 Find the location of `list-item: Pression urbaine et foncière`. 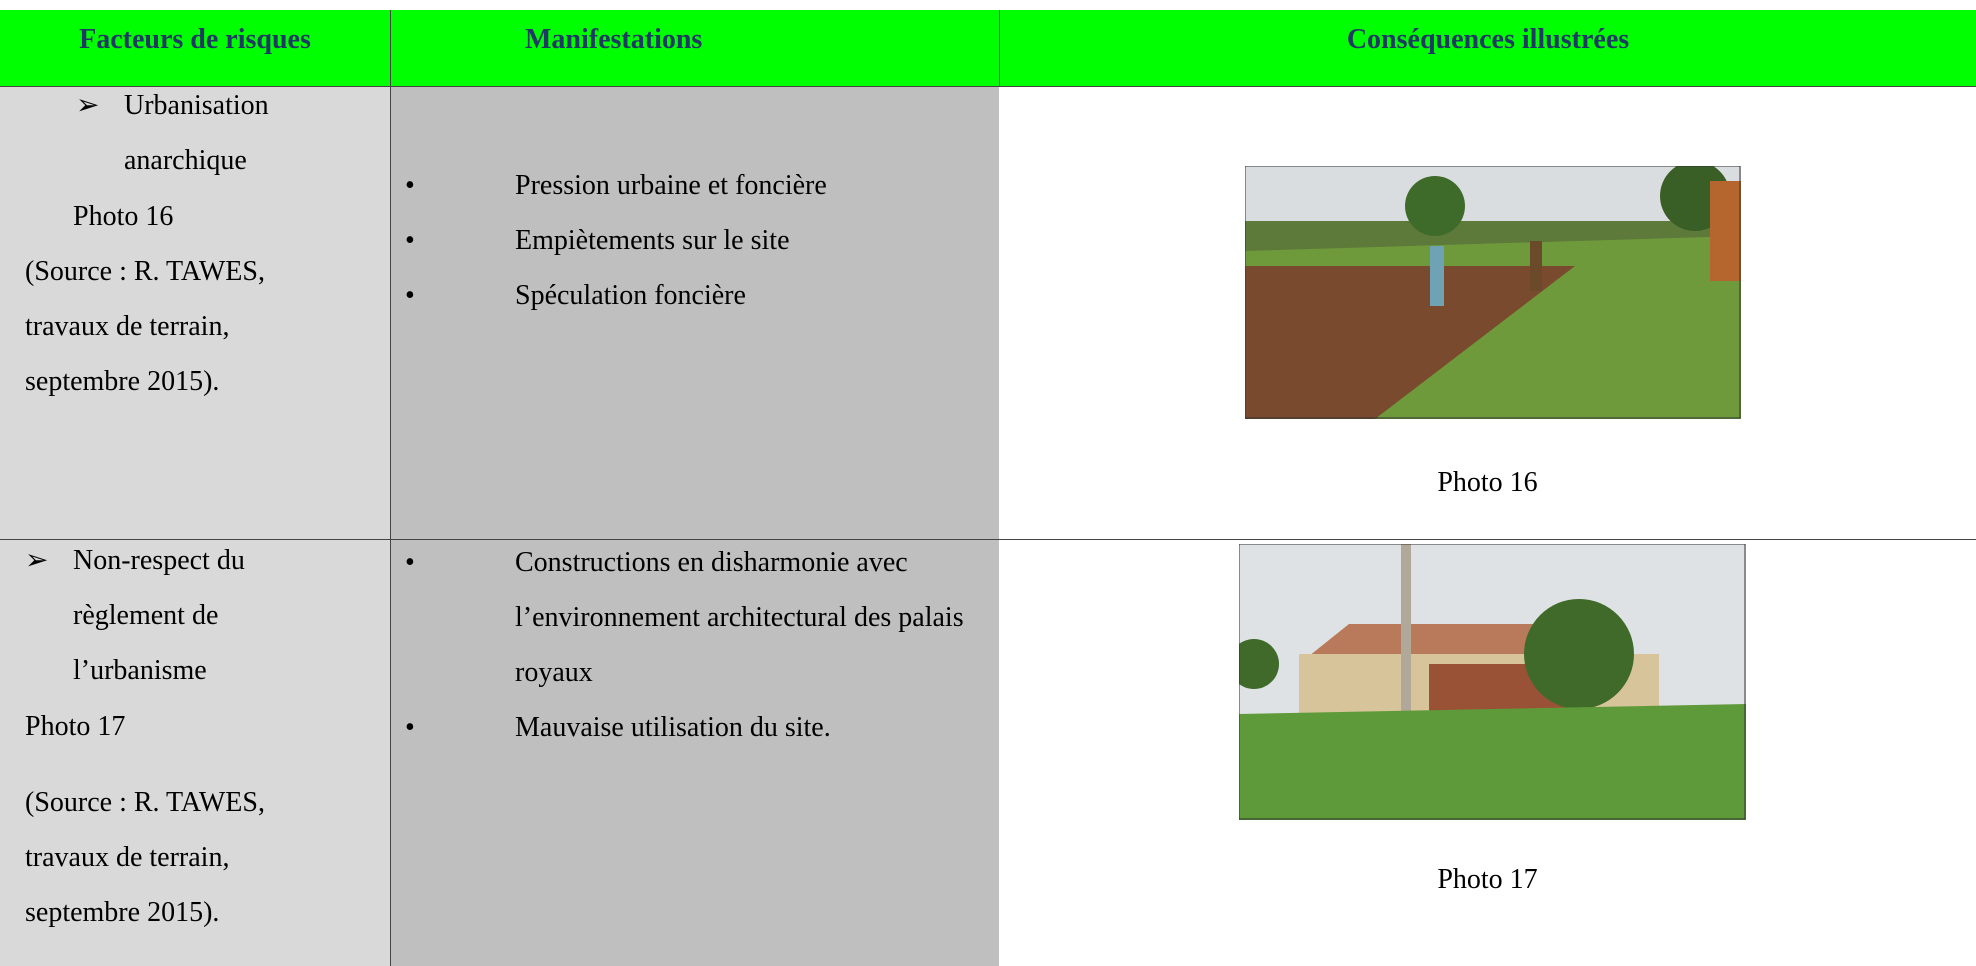

list-item: Pression urbaine et foncière is located at coordinates (685, 185).